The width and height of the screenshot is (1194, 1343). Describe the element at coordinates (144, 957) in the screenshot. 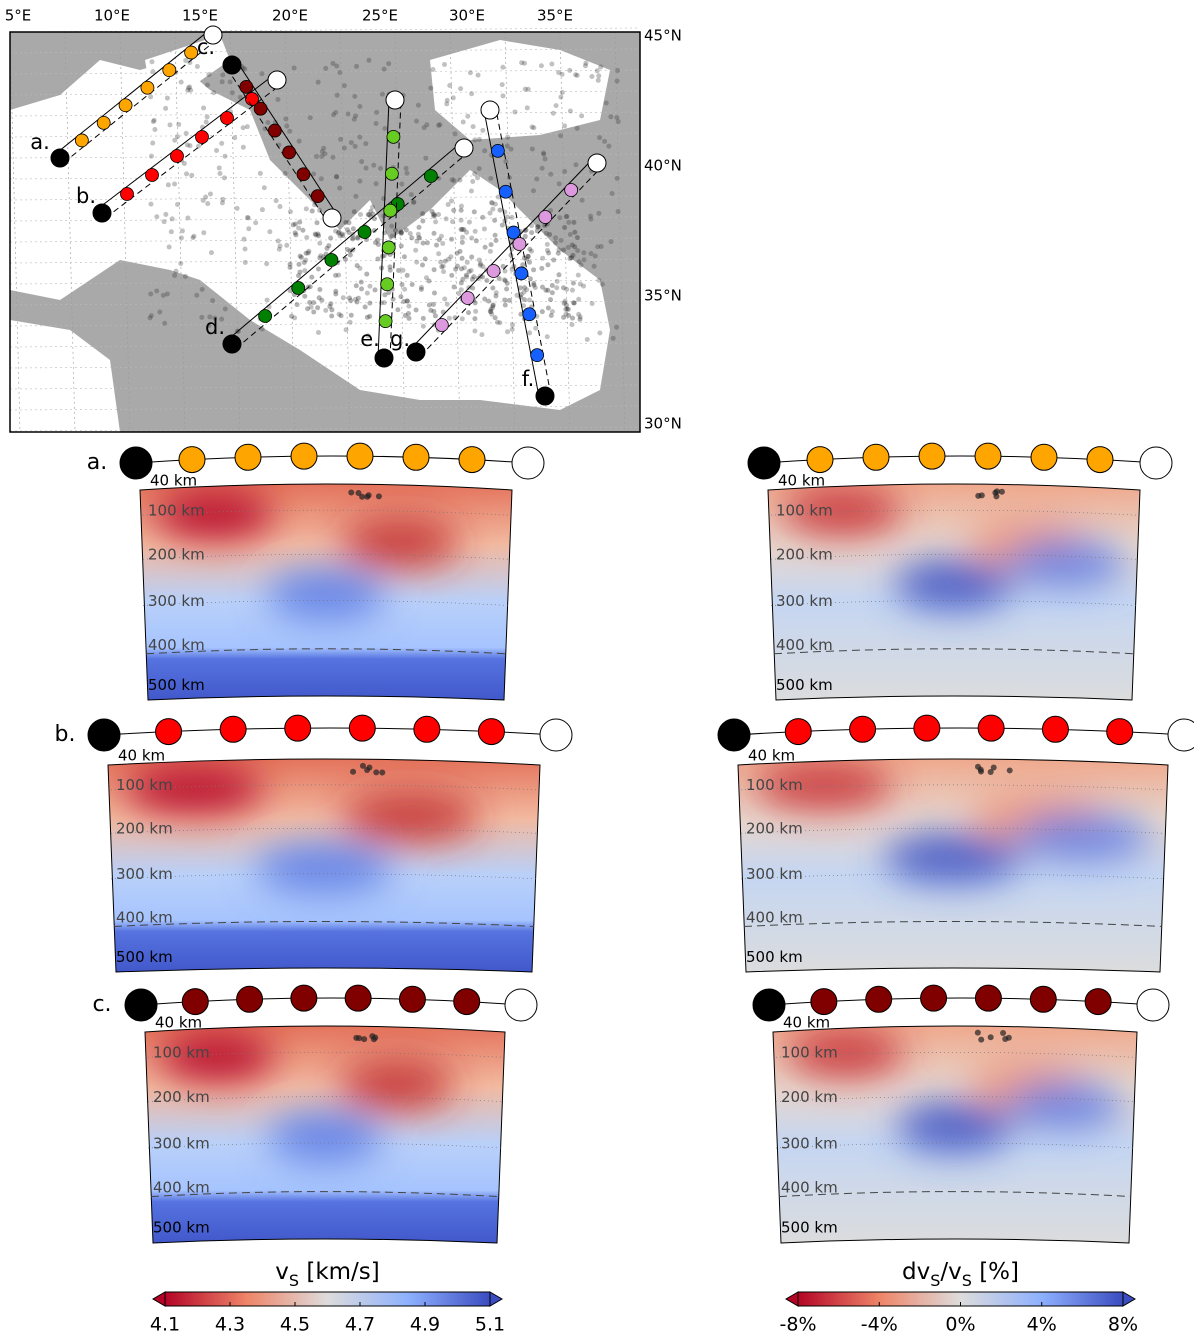

I see `depth-label: 500 km` at that location.